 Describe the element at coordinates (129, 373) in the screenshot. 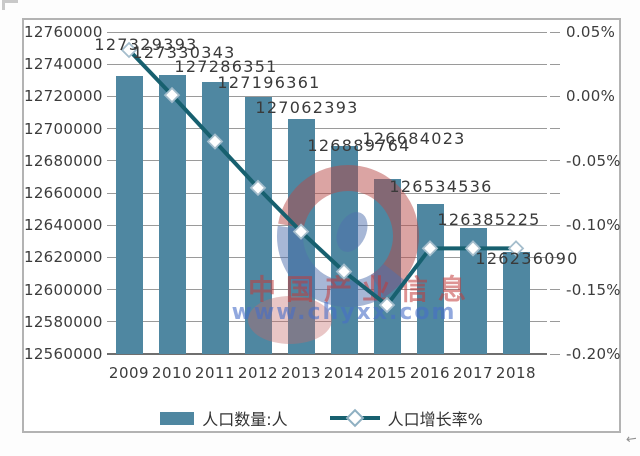

I see `x-axis-label: 2009` at that location.